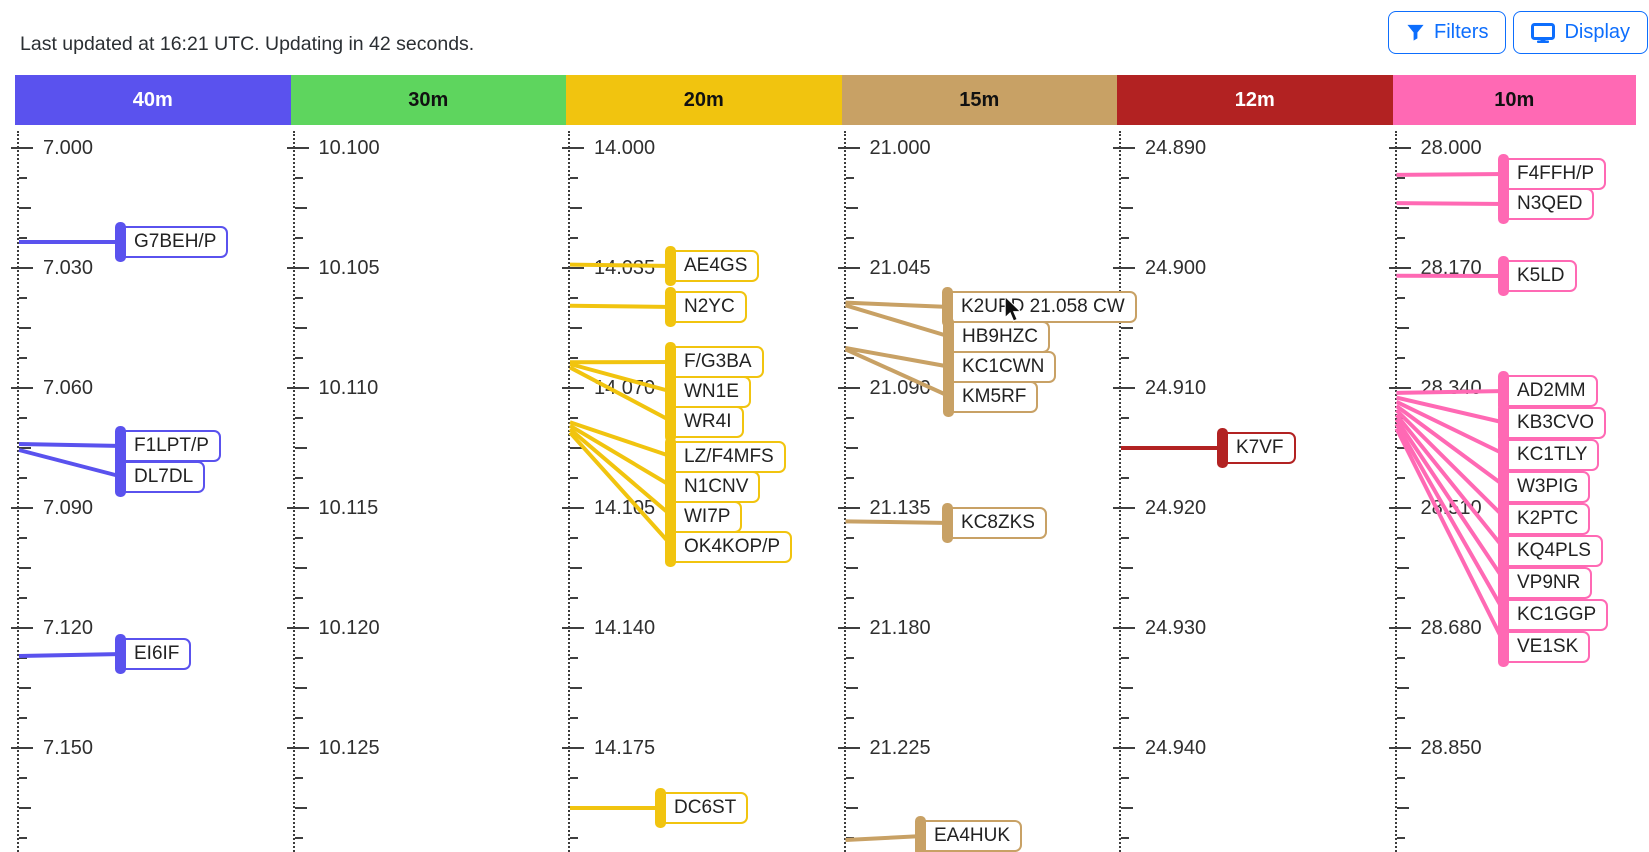 This screenshot has height=852, width=1649. I want to click on tick-label: 10.125, so click(349, 748).